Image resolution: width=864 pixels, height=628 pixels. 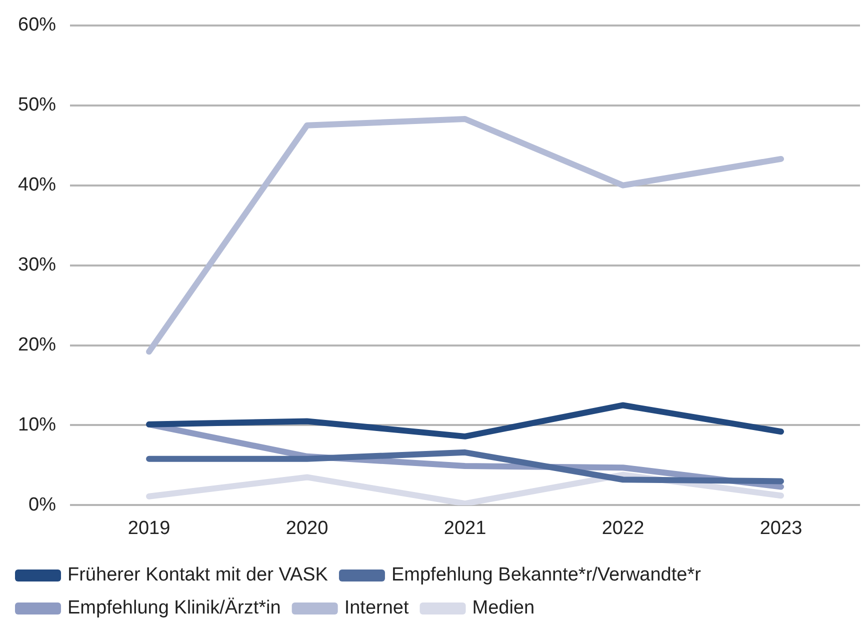 What do you see at coordinates (42, 505) in the screenshot?
I see `y-tick-label: 0%` at bounding box center [42, 505].